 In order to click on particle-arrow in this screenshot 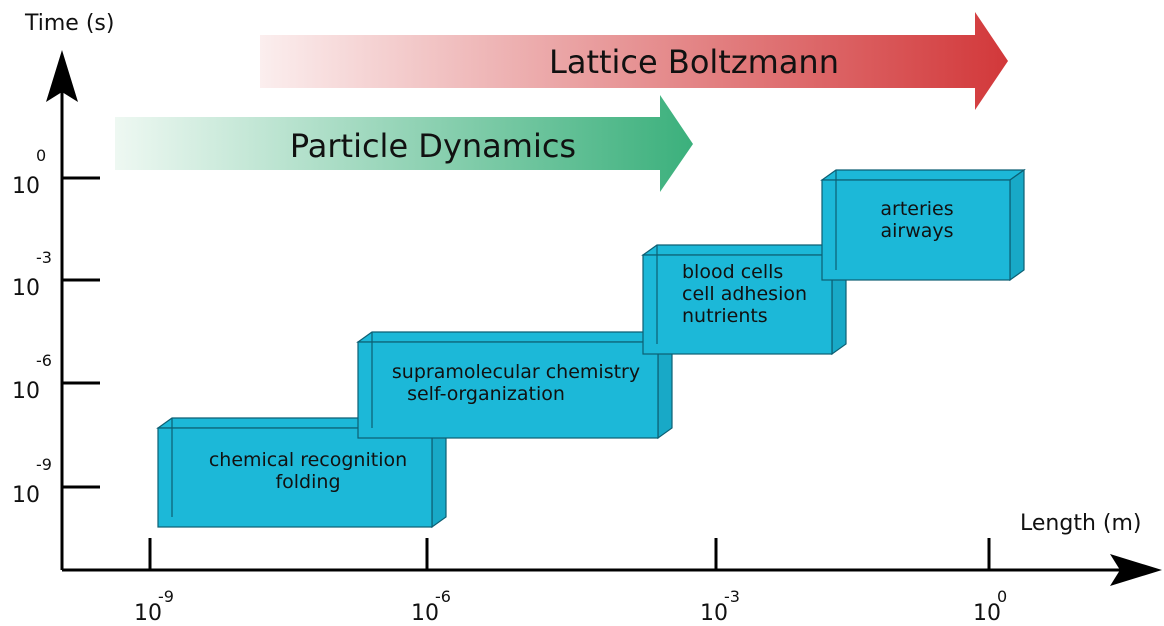, I will do `click(404, 143)`.